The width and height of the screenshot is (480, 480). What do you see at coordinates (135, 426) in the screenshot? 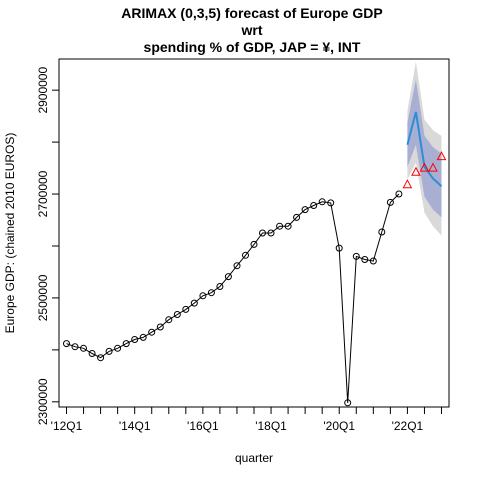
I see `x-tick-label: '14Q1` at bounding box center [135, 426].